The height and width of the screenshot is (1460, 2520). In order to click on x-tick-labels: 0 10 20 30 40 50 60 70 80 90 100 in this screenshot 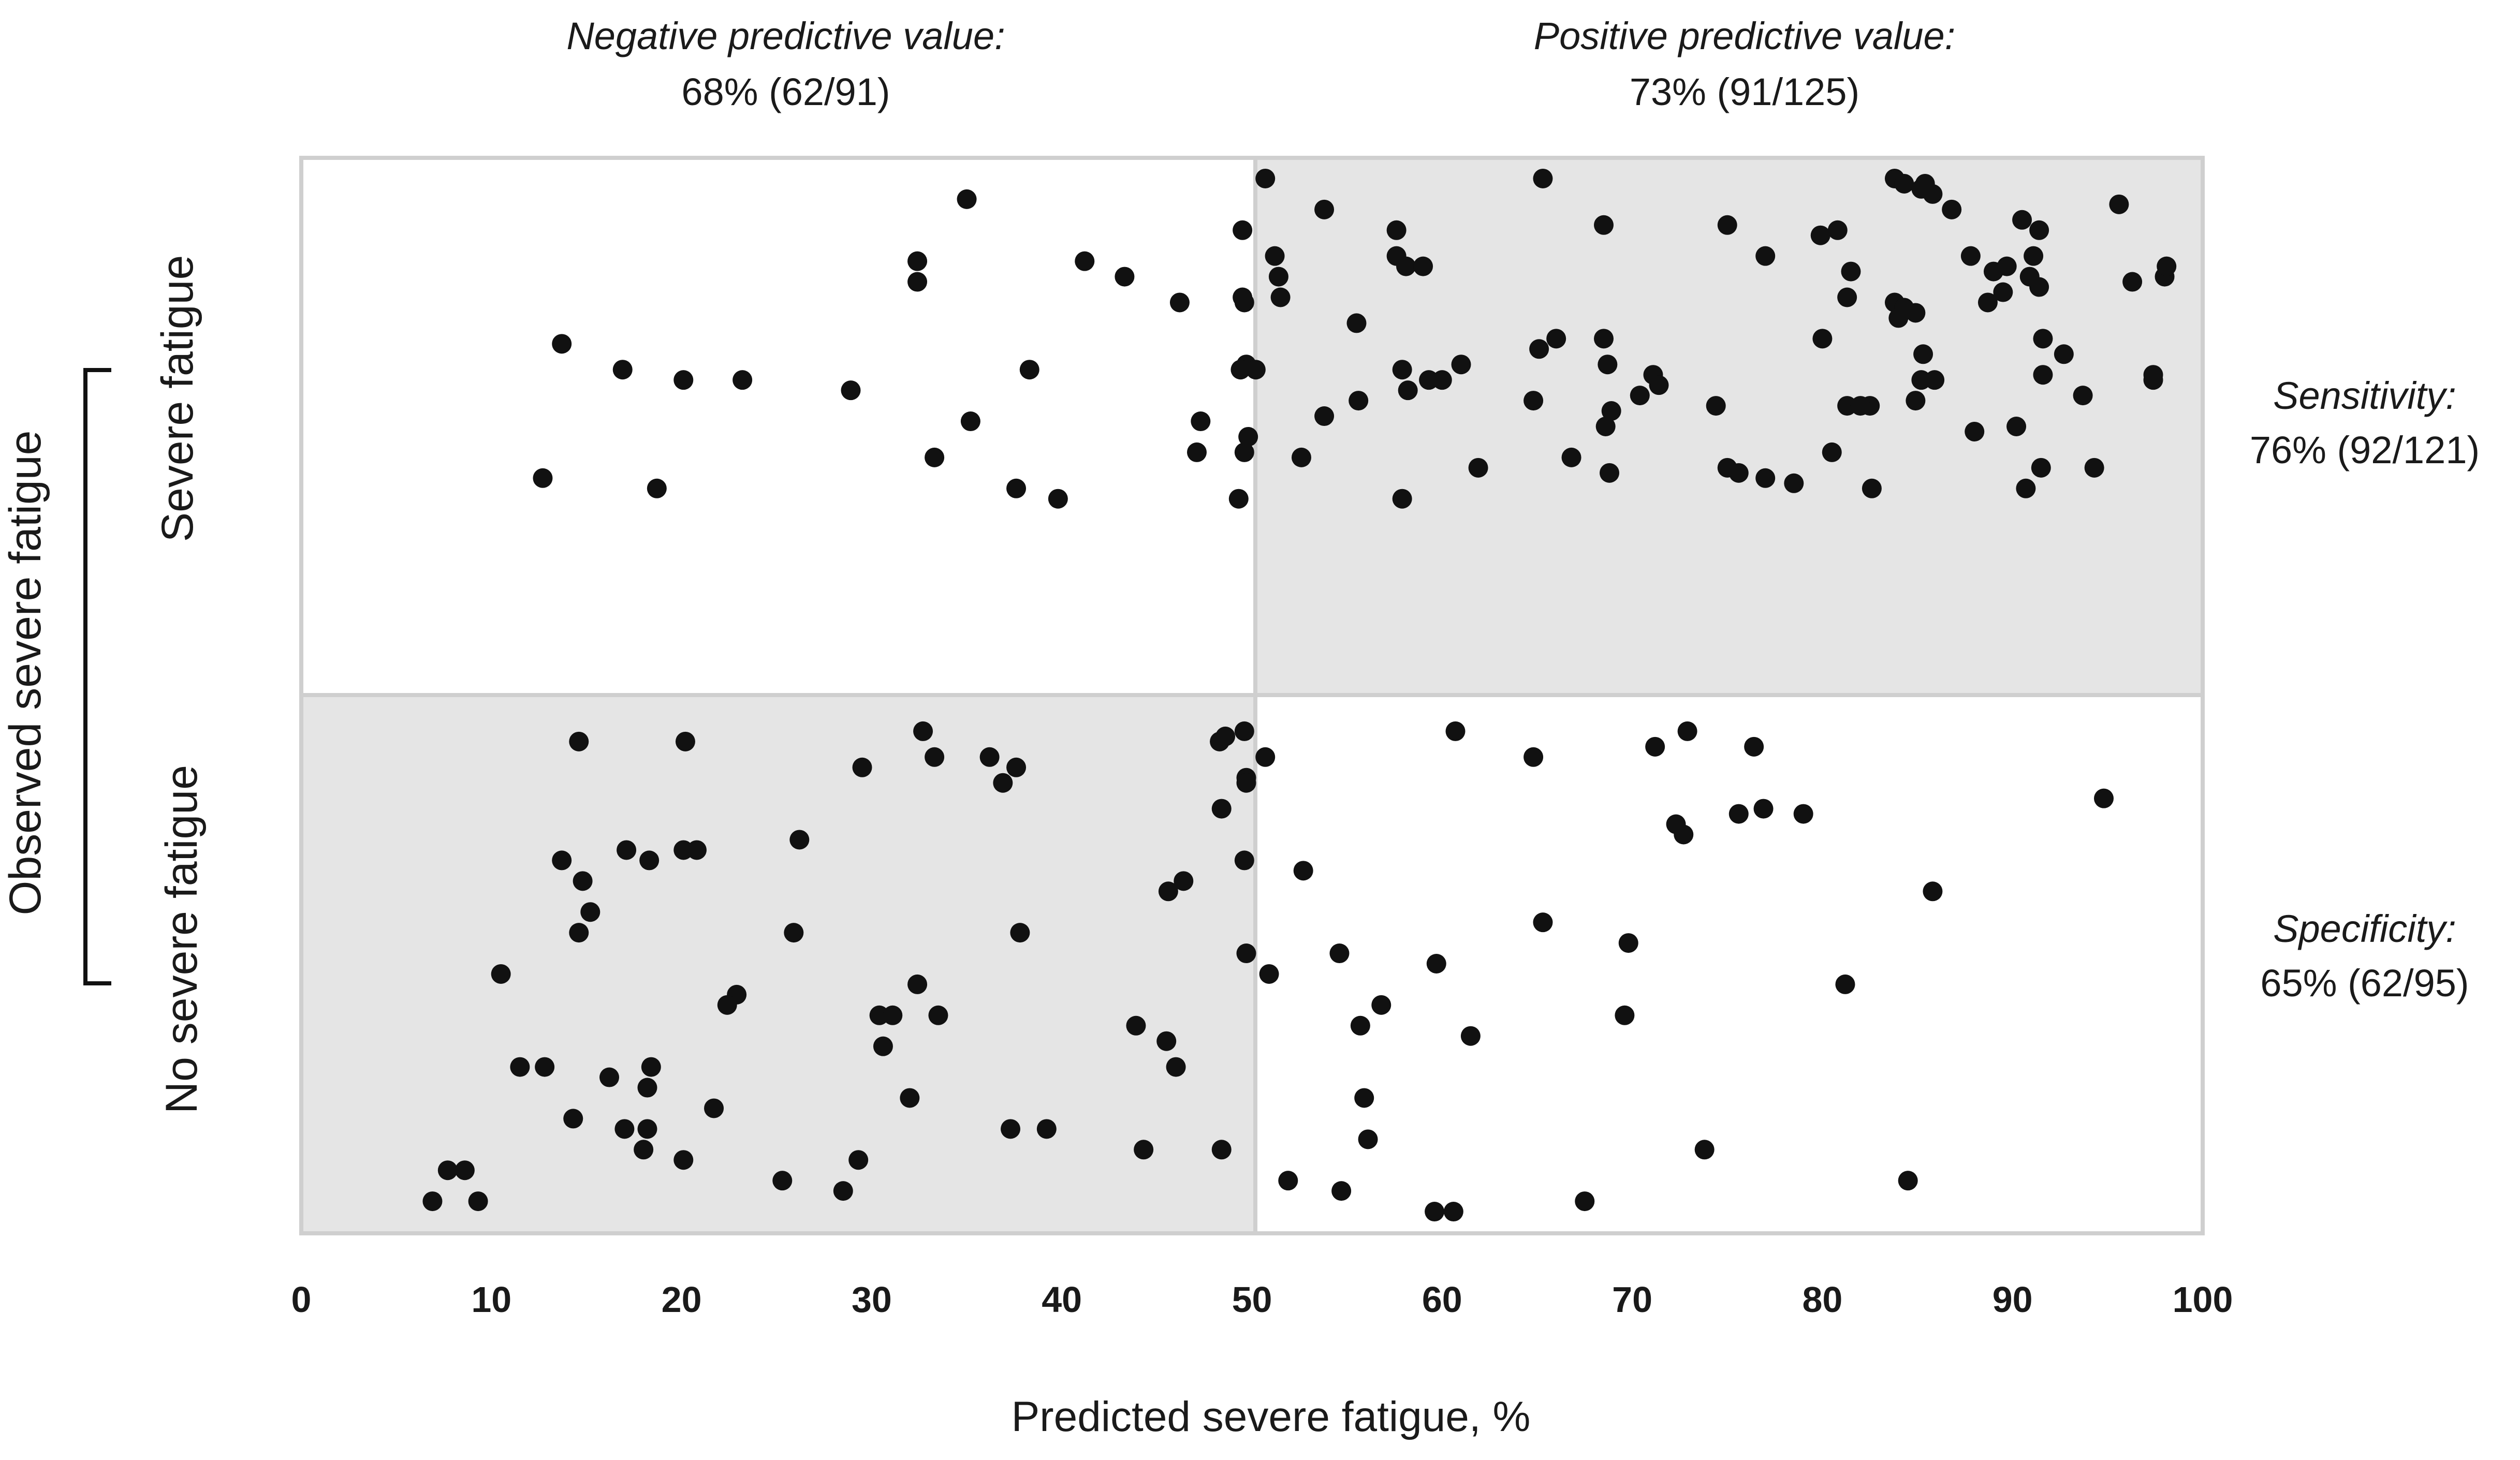, I will do `click(1262, 1299)`.